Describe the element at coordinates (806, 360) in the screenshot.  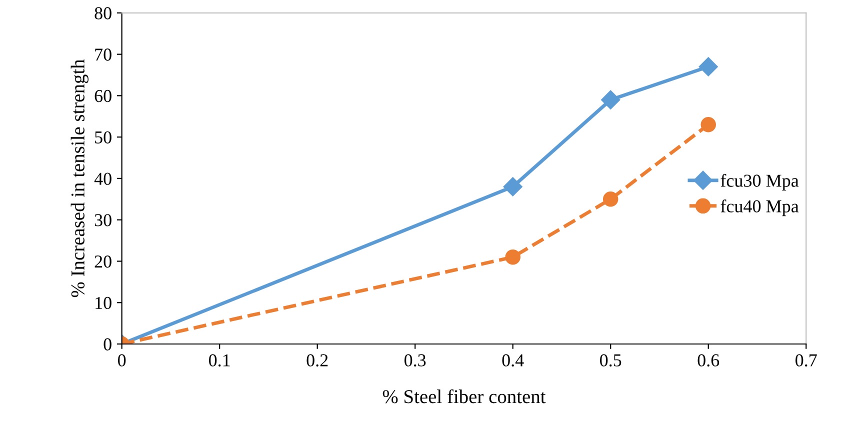
I see `x-tick-label: 0.7` at that location.